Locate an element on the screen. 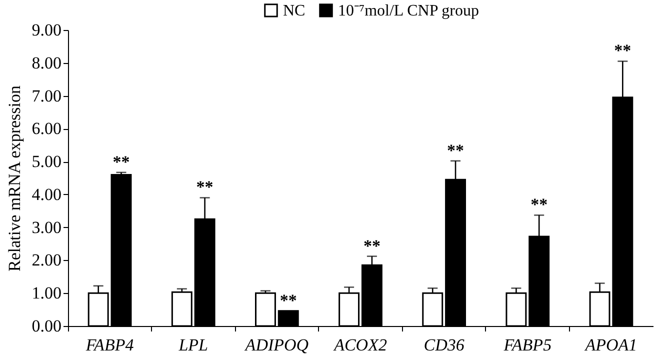 The width and height of the screenshot is (669, 360). y-tick-label: 9.00 is located at coordinates (47, 30).